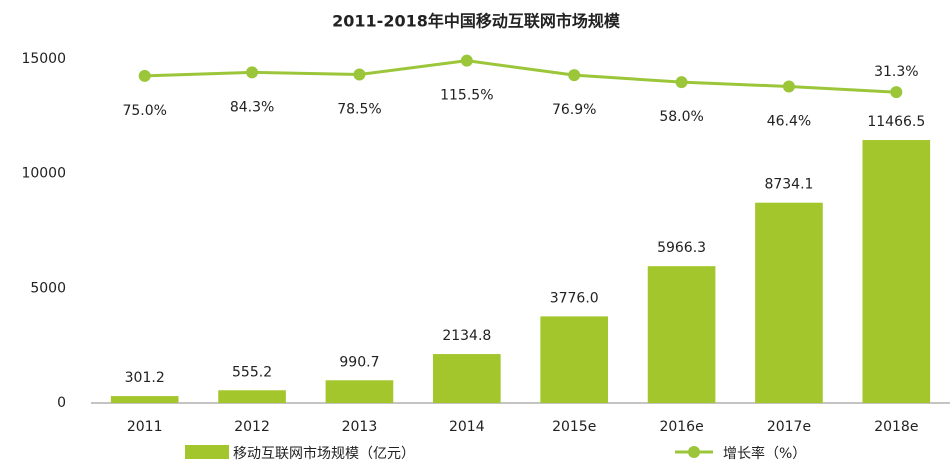  I want to click on bar-value-label: 2134.8, so click(466, 336).